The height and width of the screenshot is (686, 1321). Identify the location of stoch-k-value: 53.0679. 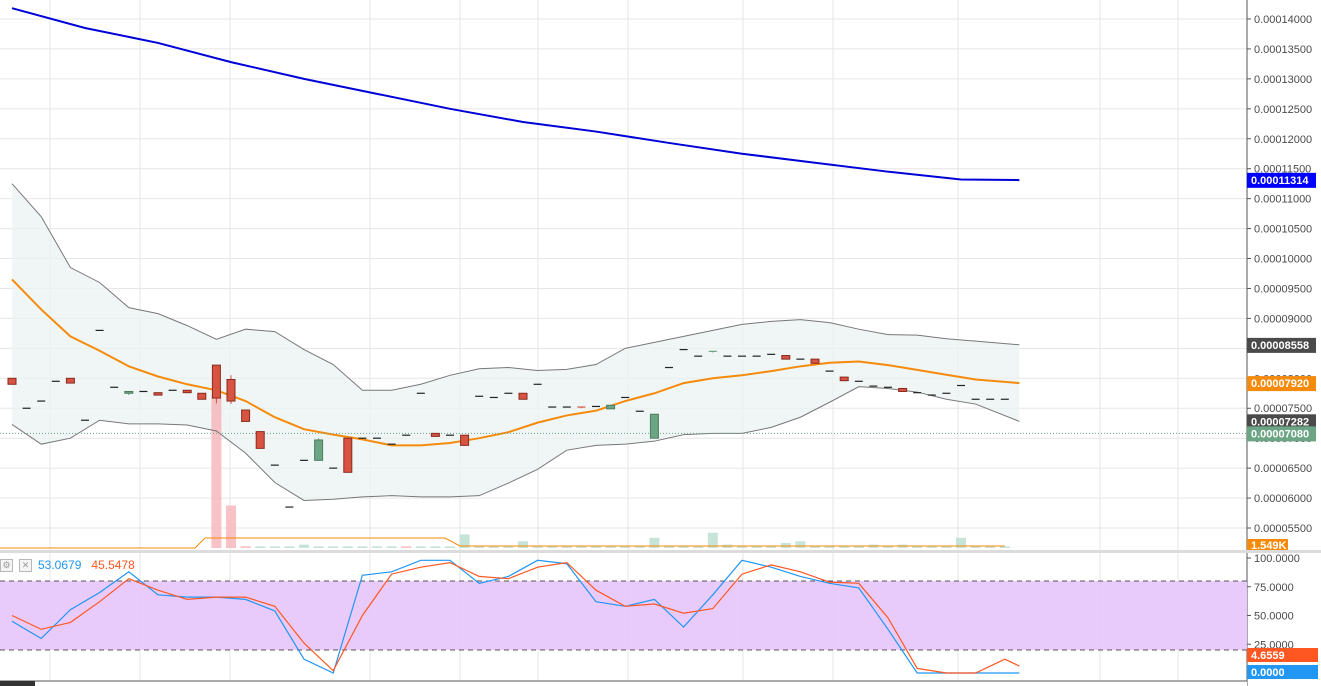
(60, 565).